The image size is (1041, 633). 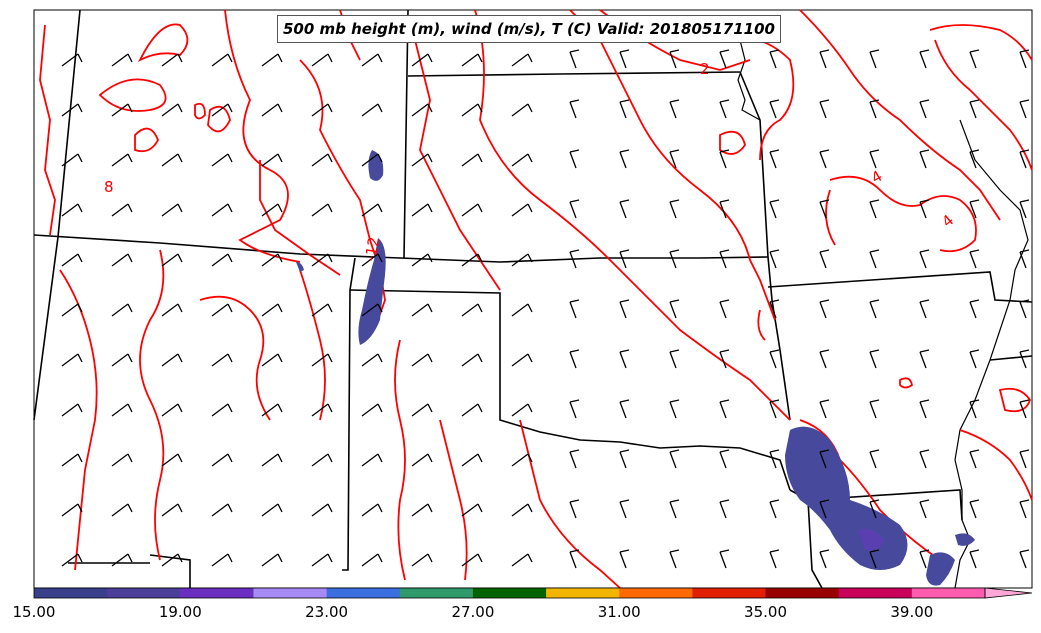 What do you see at coordinates (327, 612) in the screenshot?
I see `colorbar-tick-label: 23.00` at bounding box center [327, 612].